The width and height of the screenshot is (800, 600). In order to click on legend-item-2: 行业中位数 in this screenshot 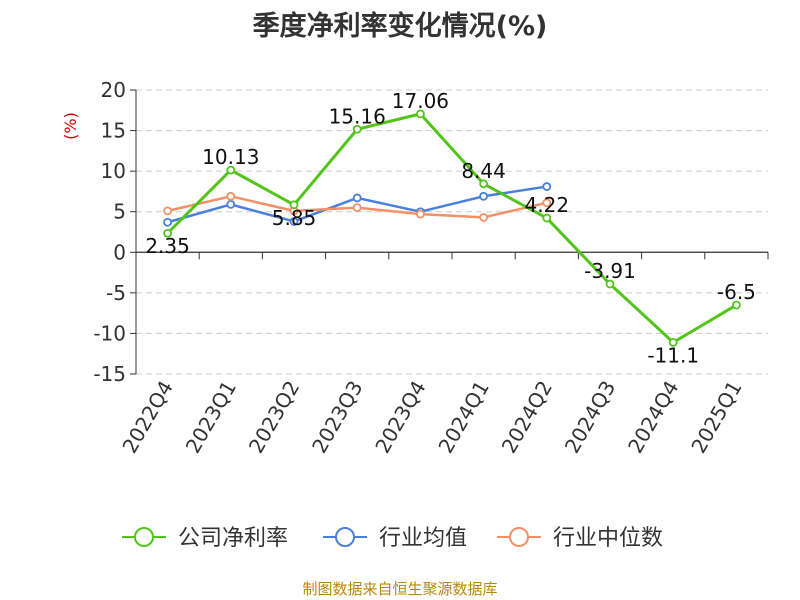, I will do `click(580, 538)`.